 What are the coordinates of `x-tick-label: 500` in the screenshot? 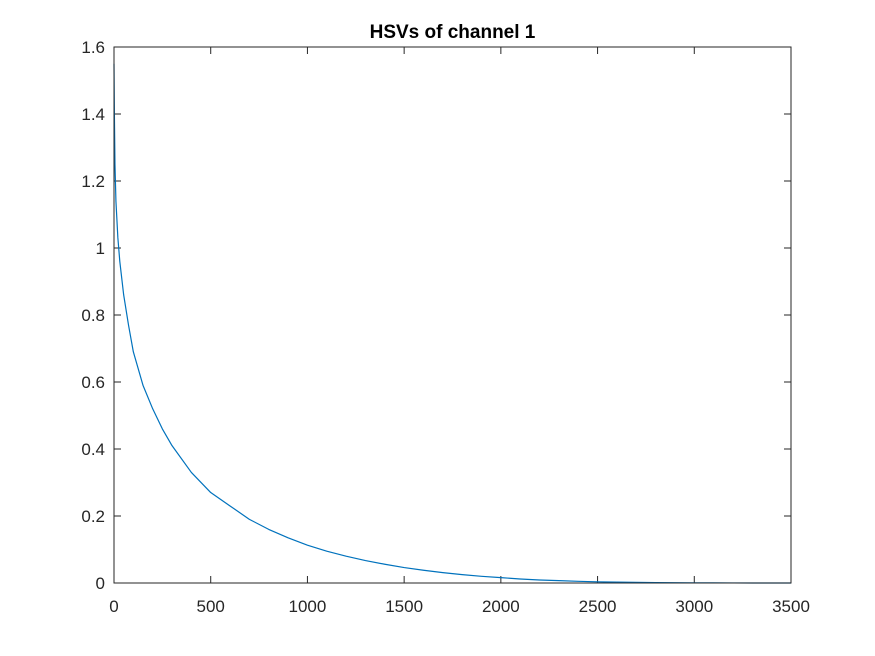 It's located at (211, 606).